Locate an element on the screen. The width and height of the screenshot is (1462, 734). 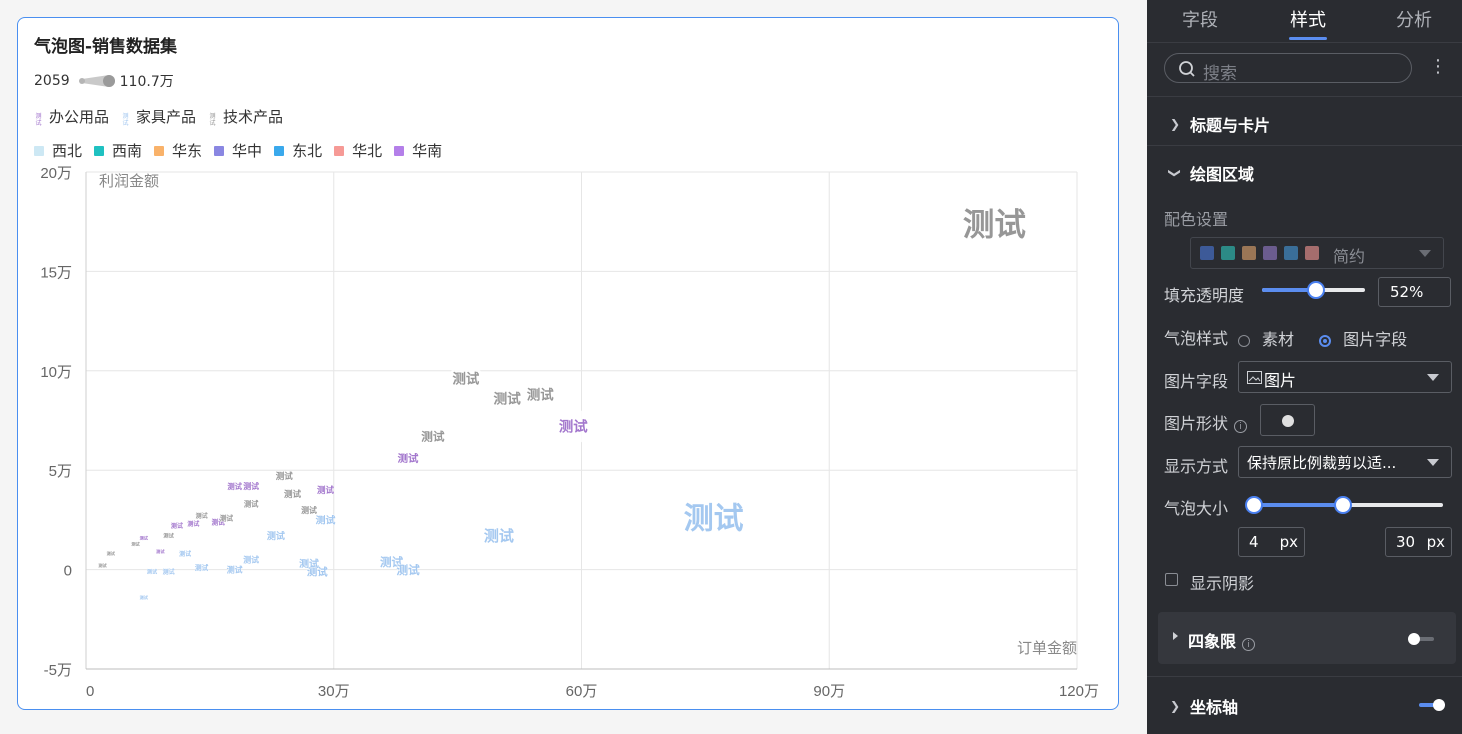
fill-opacity-input: 52% is located at coordinates (1414, 292).